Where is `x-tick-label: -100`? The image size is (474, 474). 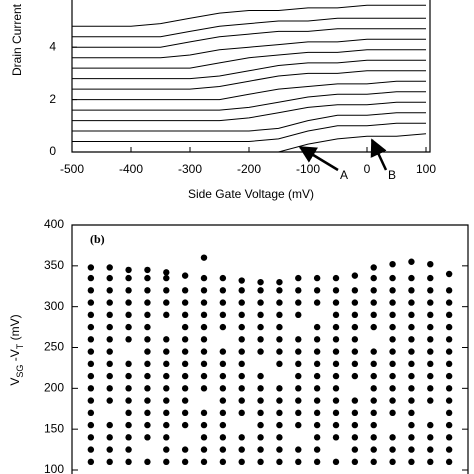
x-tick-label: -100 is located at coordinates (308, 169).